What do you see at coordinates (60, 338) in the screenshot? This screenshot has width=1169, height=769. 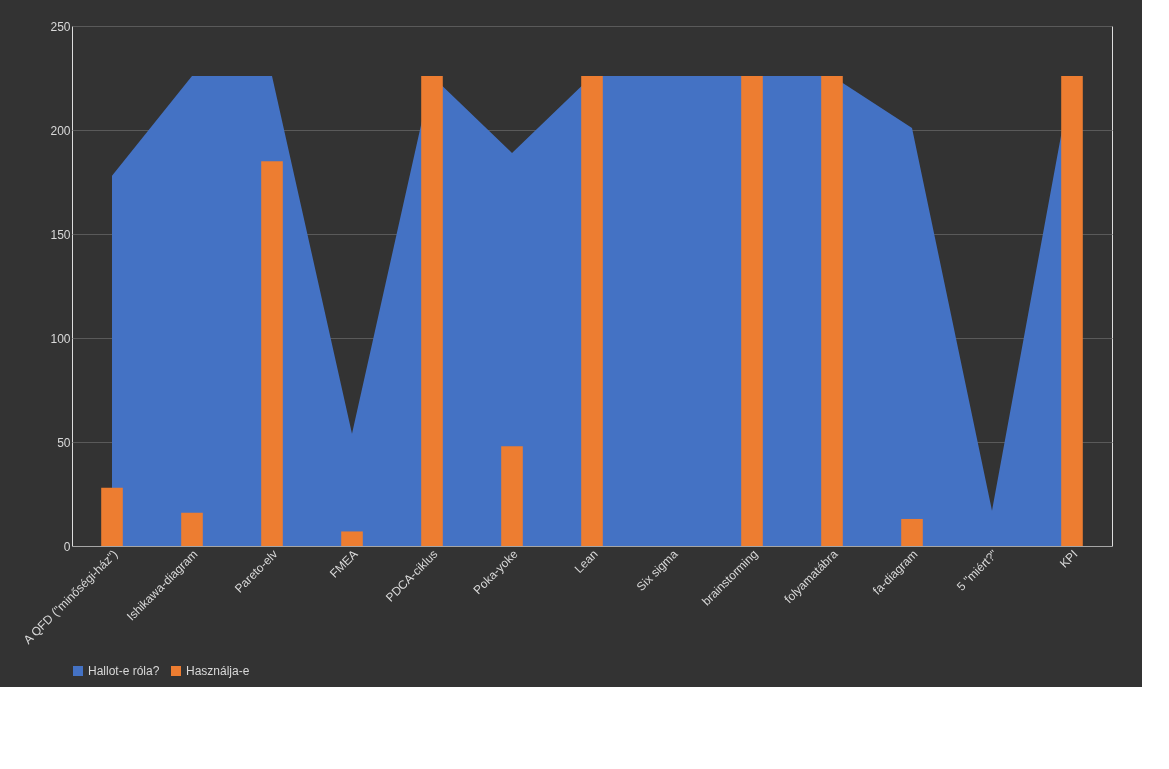 I see `y-tick-label: 100` at bounding box center [60, 338].